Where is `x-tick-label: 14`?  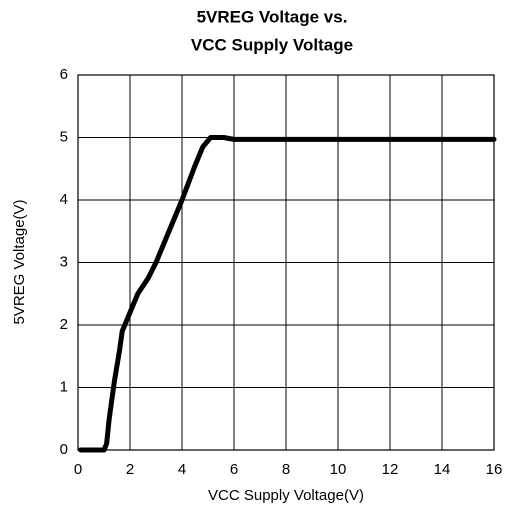 x-tick-label: 14 is located at coordinates (442, 469).